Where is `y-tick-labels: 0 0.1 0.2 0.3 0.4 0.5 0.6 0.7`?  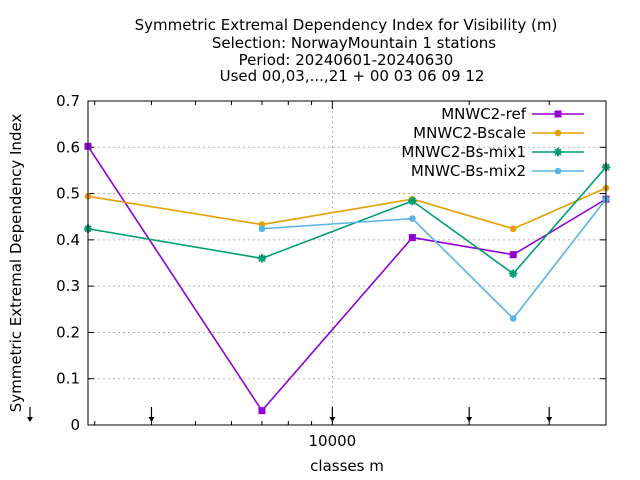 y-tick-labels: 0 0.1 0.2 0.3 0.4 0.5 0.6 0.7 is located at coordinates (68, 263).